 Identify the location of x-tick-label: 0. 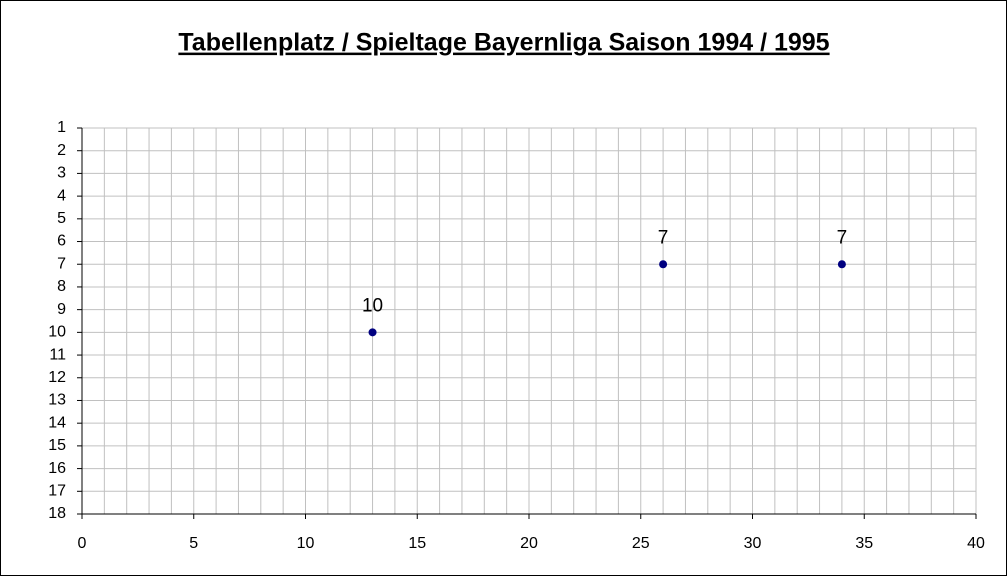
(82, 543).